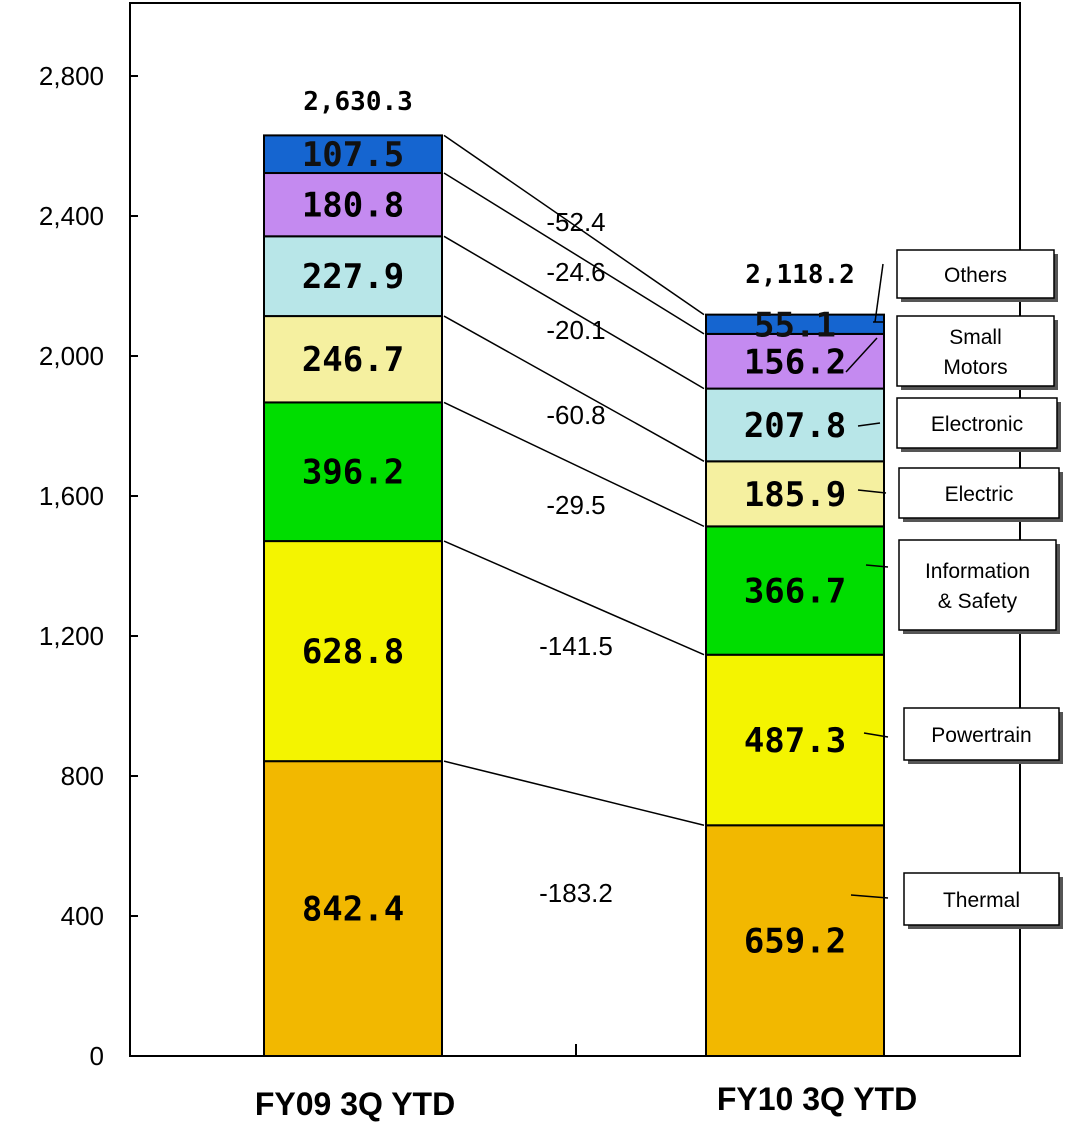  I want to click on bar-value-label: 246.7, so click(353, 360).